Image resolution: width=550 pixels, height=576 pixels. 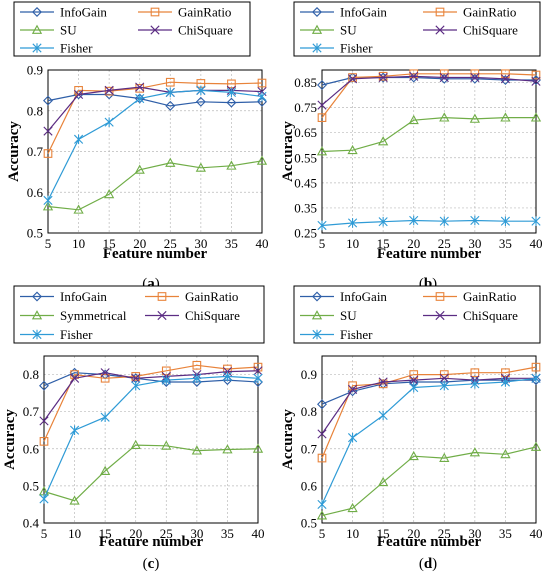 I want to click on plot-frame, so click(x=429, y=151).